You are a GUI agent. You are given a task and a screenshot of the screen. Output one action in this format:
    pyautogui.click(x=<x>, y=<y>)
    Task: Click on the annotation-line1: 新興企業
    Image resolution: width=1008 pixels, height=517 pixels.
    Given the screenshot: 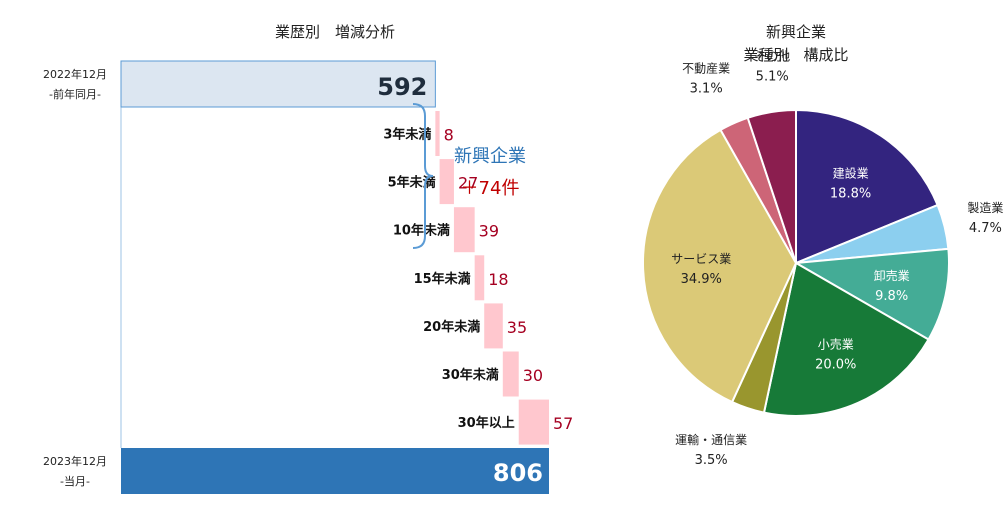 What is the action you would take?
    pyautogui.click(x=490, y=156)
    